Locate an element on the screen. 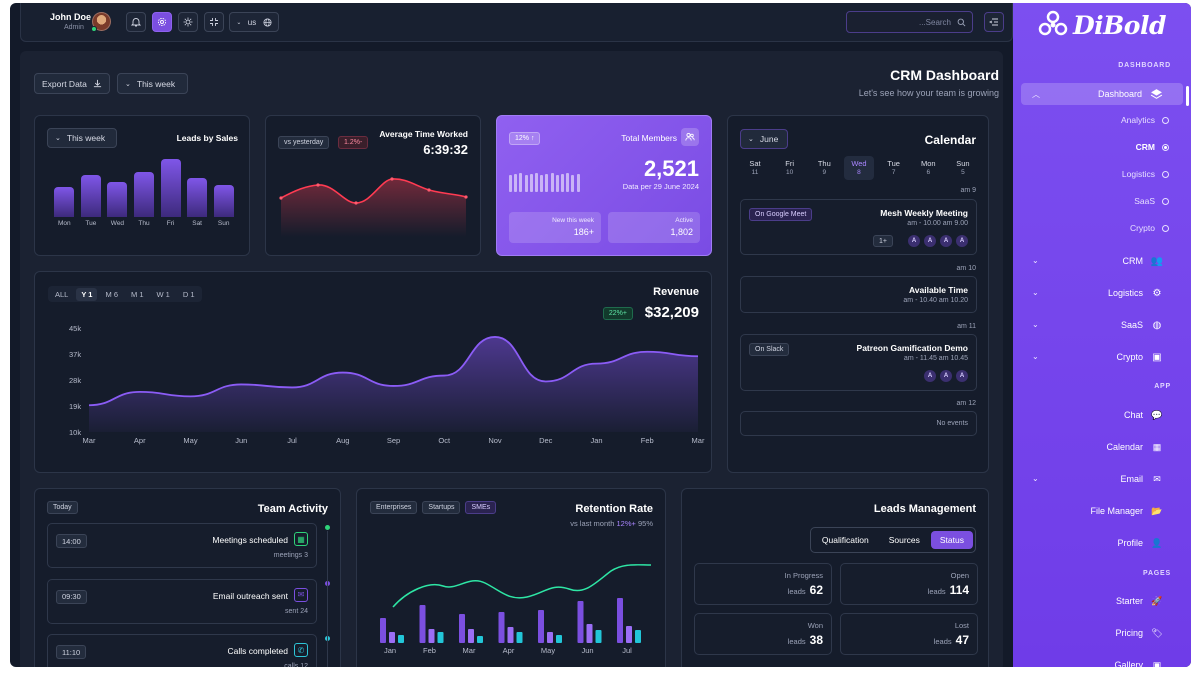  calendar-day: Fri 10 is located at coordinates (790, 168).